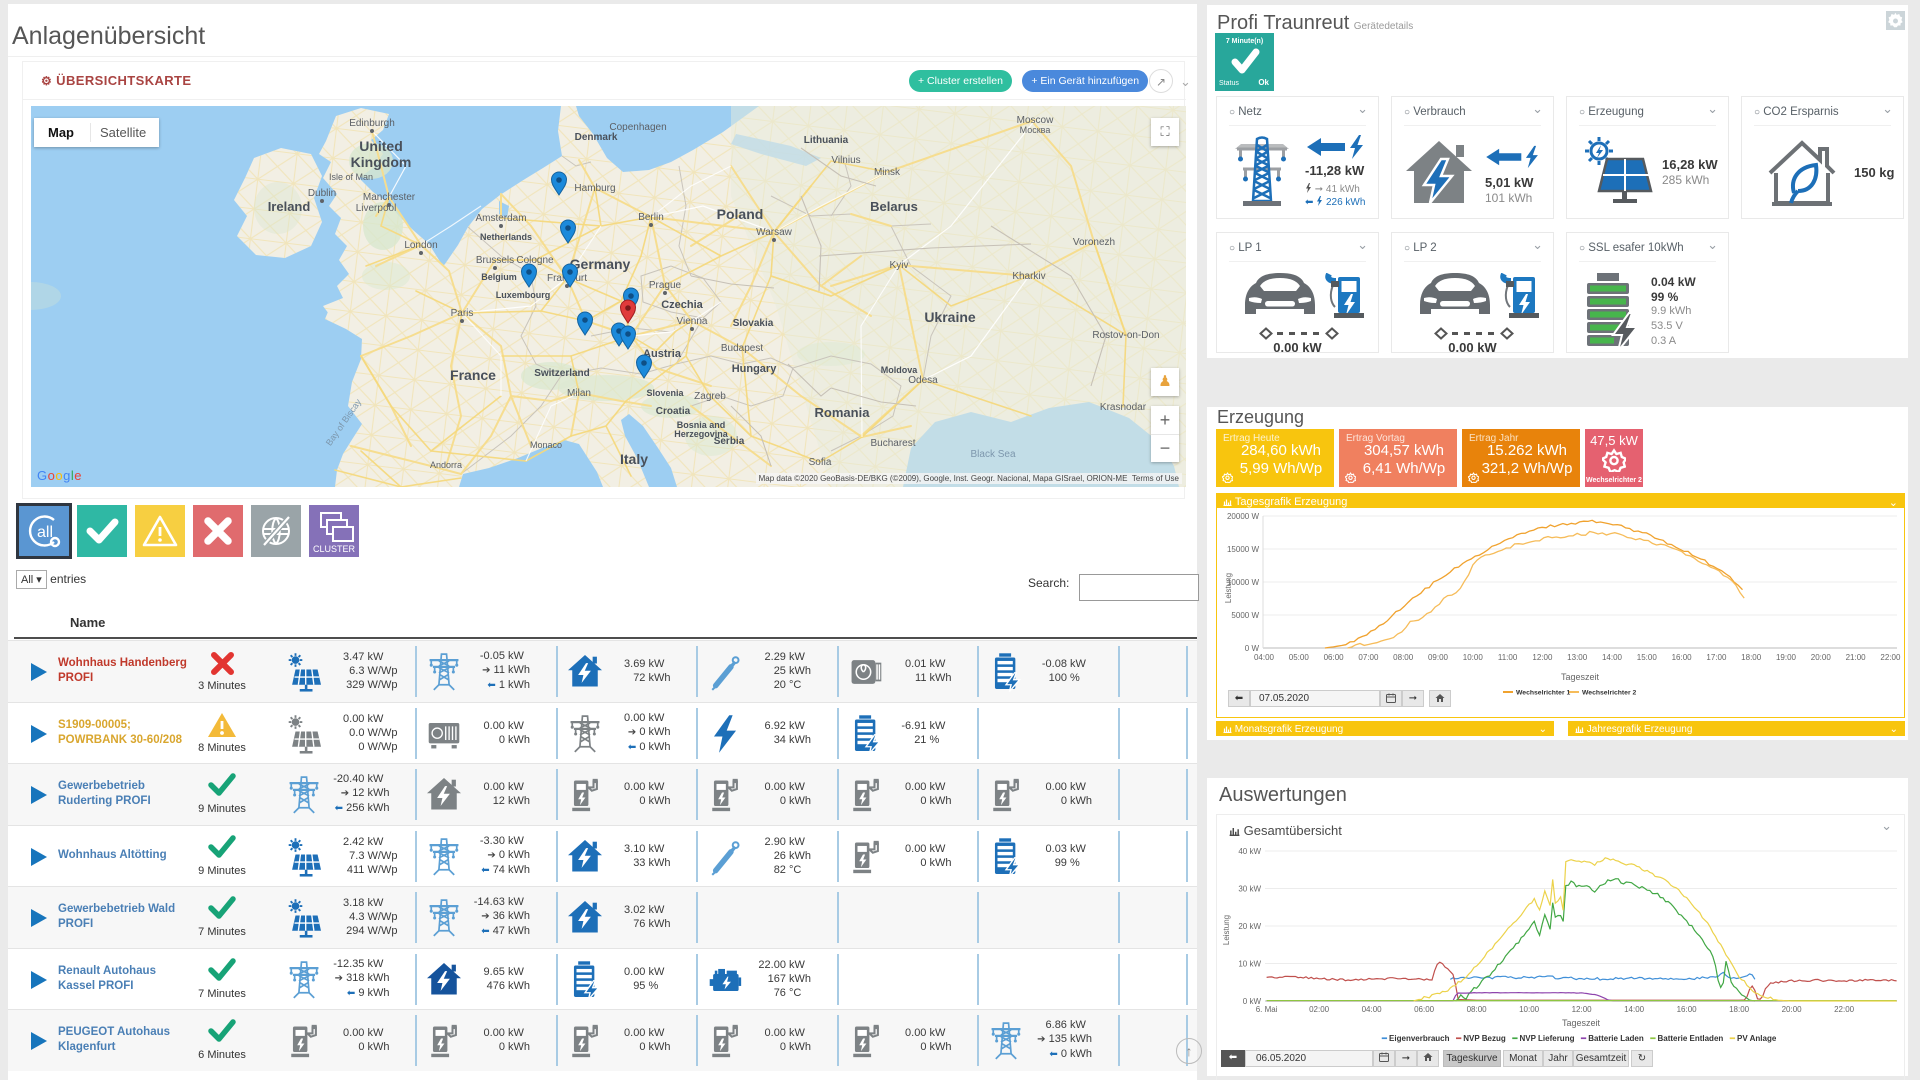  What do you see at coordinates (1267, 1009) in the screenshot?
I see `svg-text: 6. Mai` at bounding box center [1267, 1009].